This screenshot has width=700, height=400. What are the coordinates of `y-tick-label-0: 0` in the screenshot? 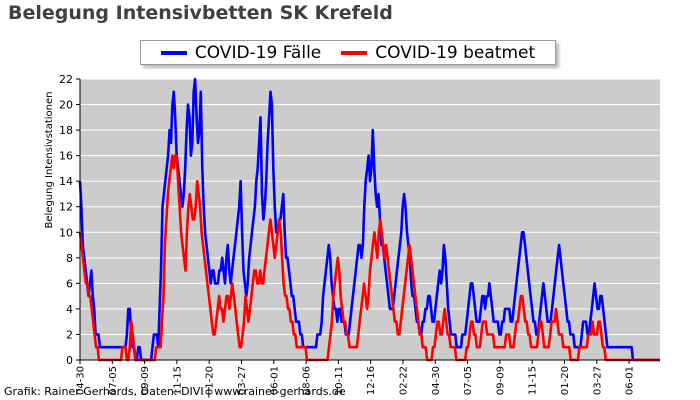 It's located at (69, 360).